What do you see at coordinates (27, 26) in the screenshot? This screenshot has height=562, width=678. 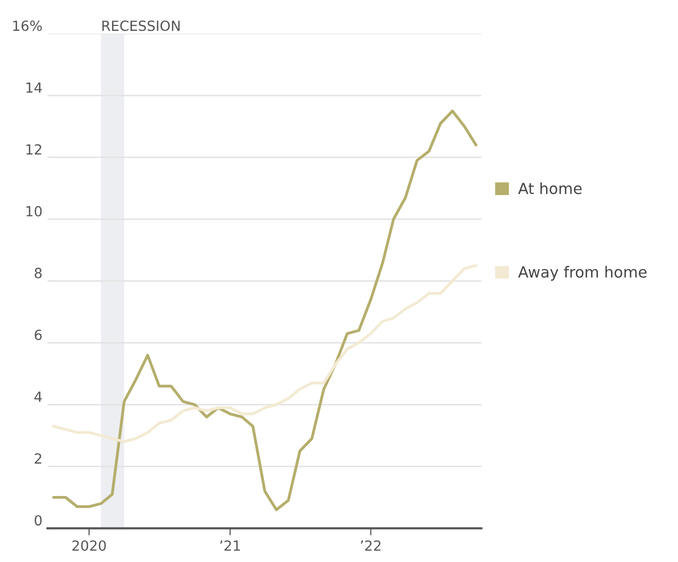 I see `y-tick-label: 16%` at bounding box center [27, 26].